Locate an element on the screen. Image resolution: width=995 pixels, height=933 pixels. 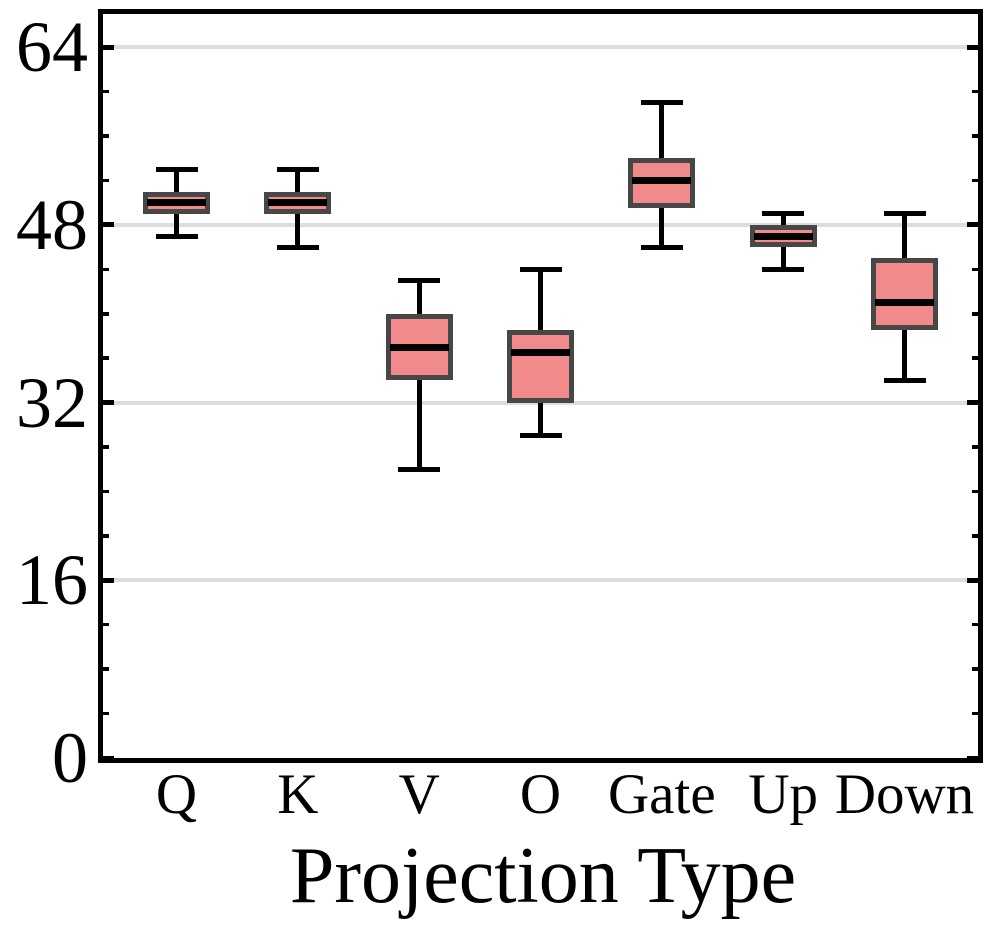
x-tick-label-Down: Down is located at coordinates (904, 794).